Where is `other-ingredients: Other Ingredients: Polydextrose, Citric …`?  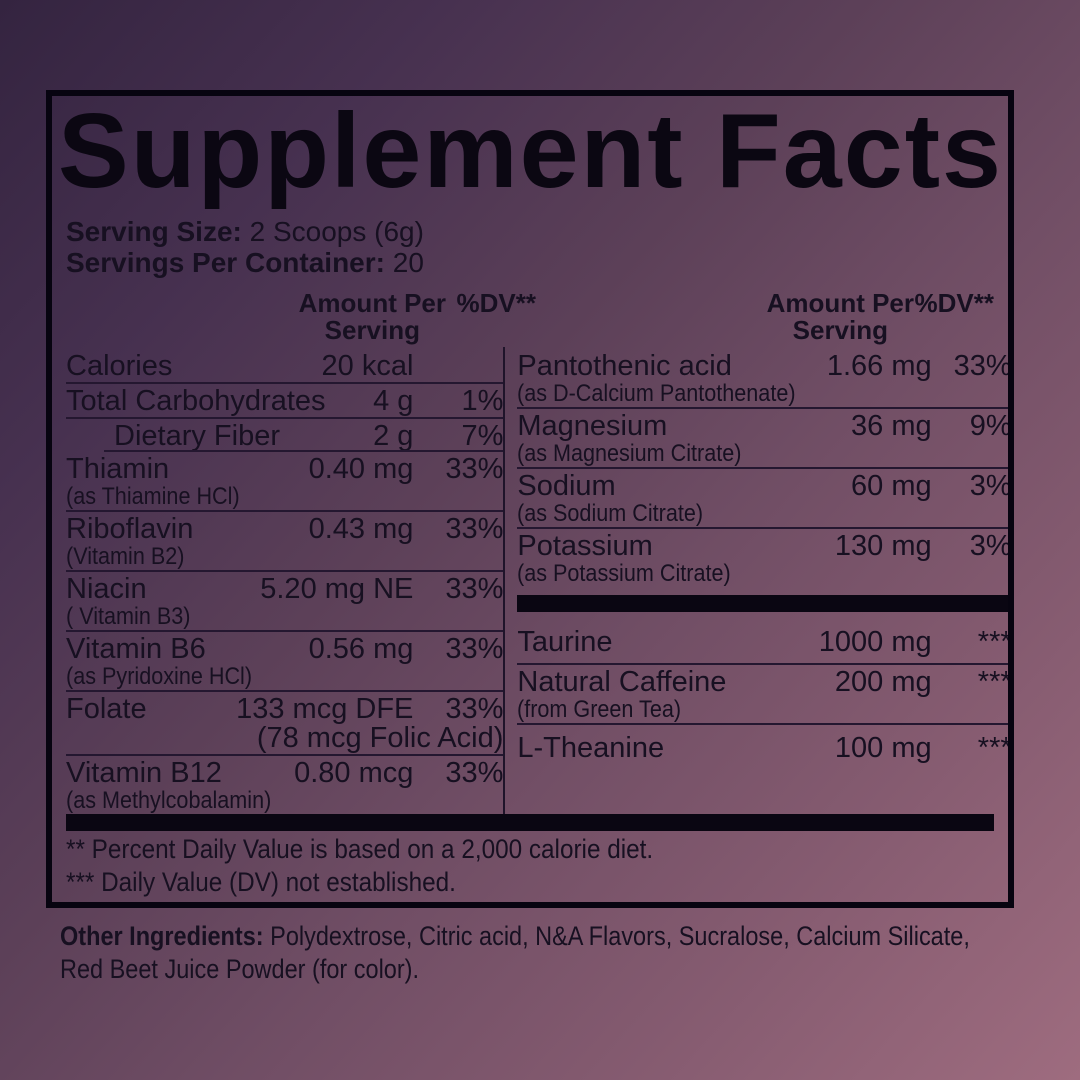
other-ingredients: Other Ingredients: Polydextrose, Citric … is located at coordinates (570, 953).